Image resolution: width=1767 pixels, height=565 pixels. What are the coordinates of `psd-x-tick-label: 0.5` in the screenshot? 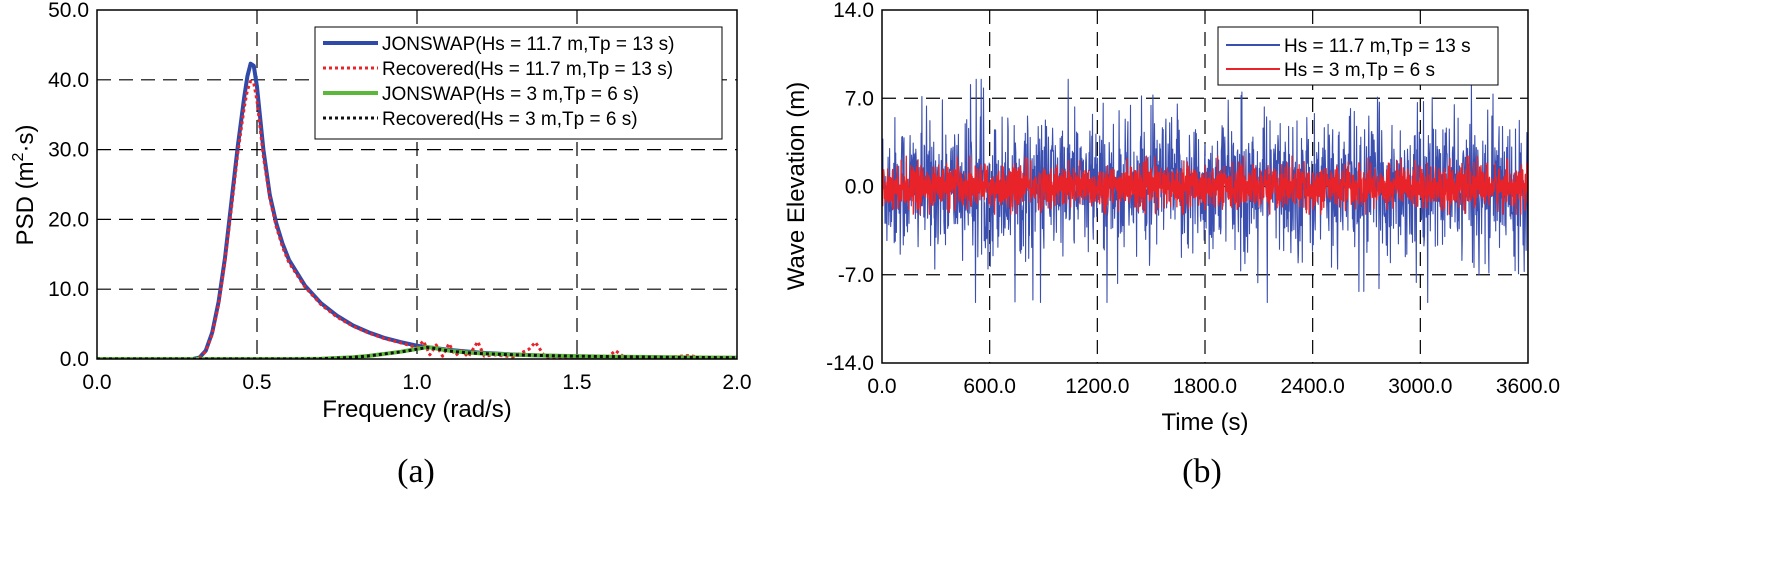 It's located at (256, 382).